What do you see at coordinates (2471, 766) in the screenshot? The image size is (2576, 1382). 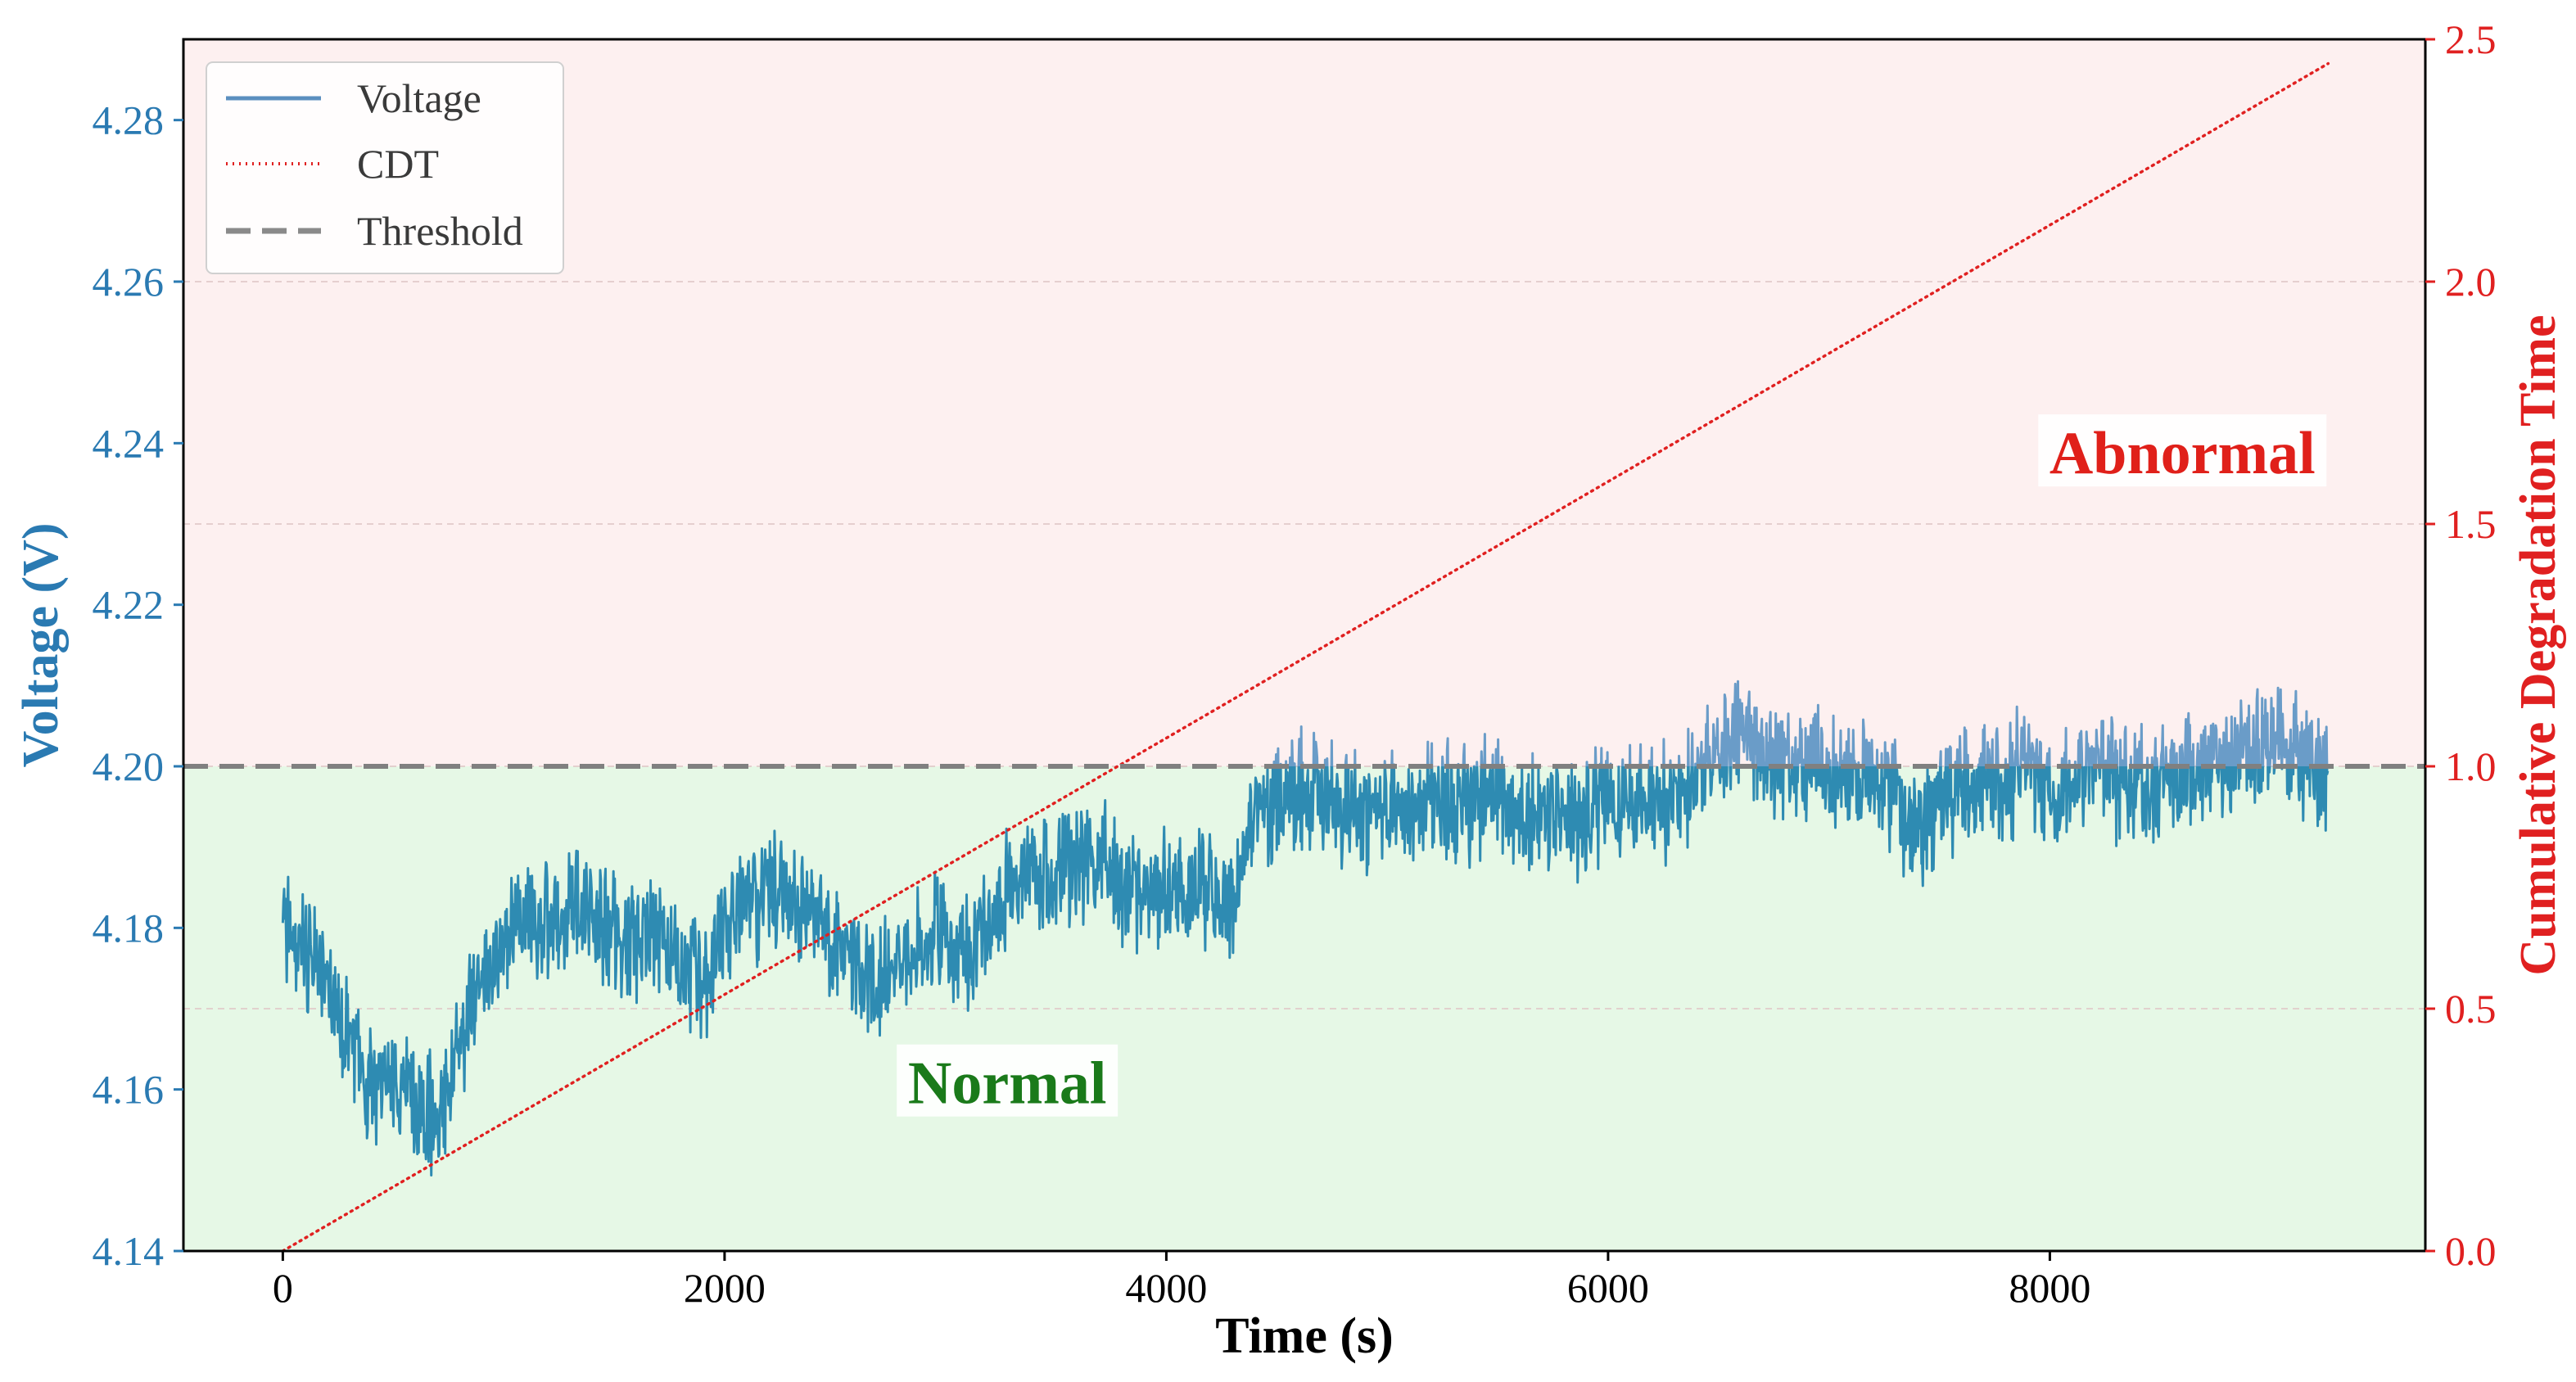 I see `right-y-tick-label-2: 1.0` at bounding box center [2471, 766].